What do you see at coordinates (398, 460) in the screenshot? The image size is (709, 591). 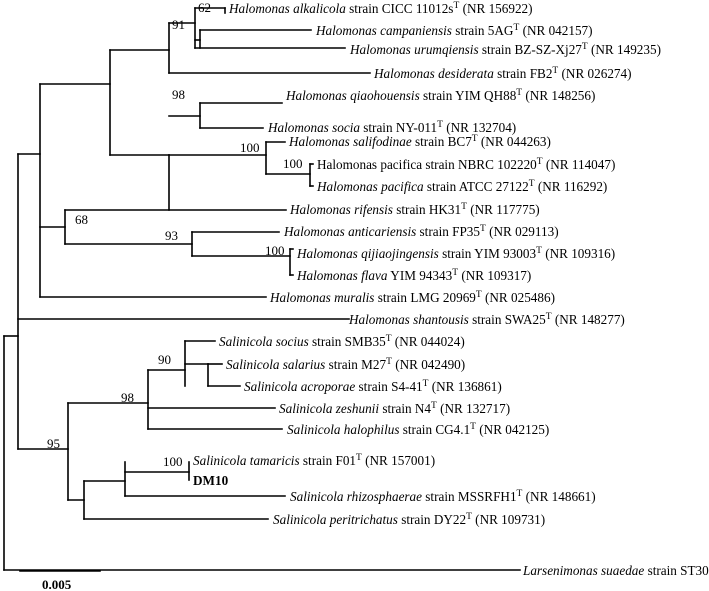 I see `leaf-accession: (NR 157001)` at bounding box center [398, 460].